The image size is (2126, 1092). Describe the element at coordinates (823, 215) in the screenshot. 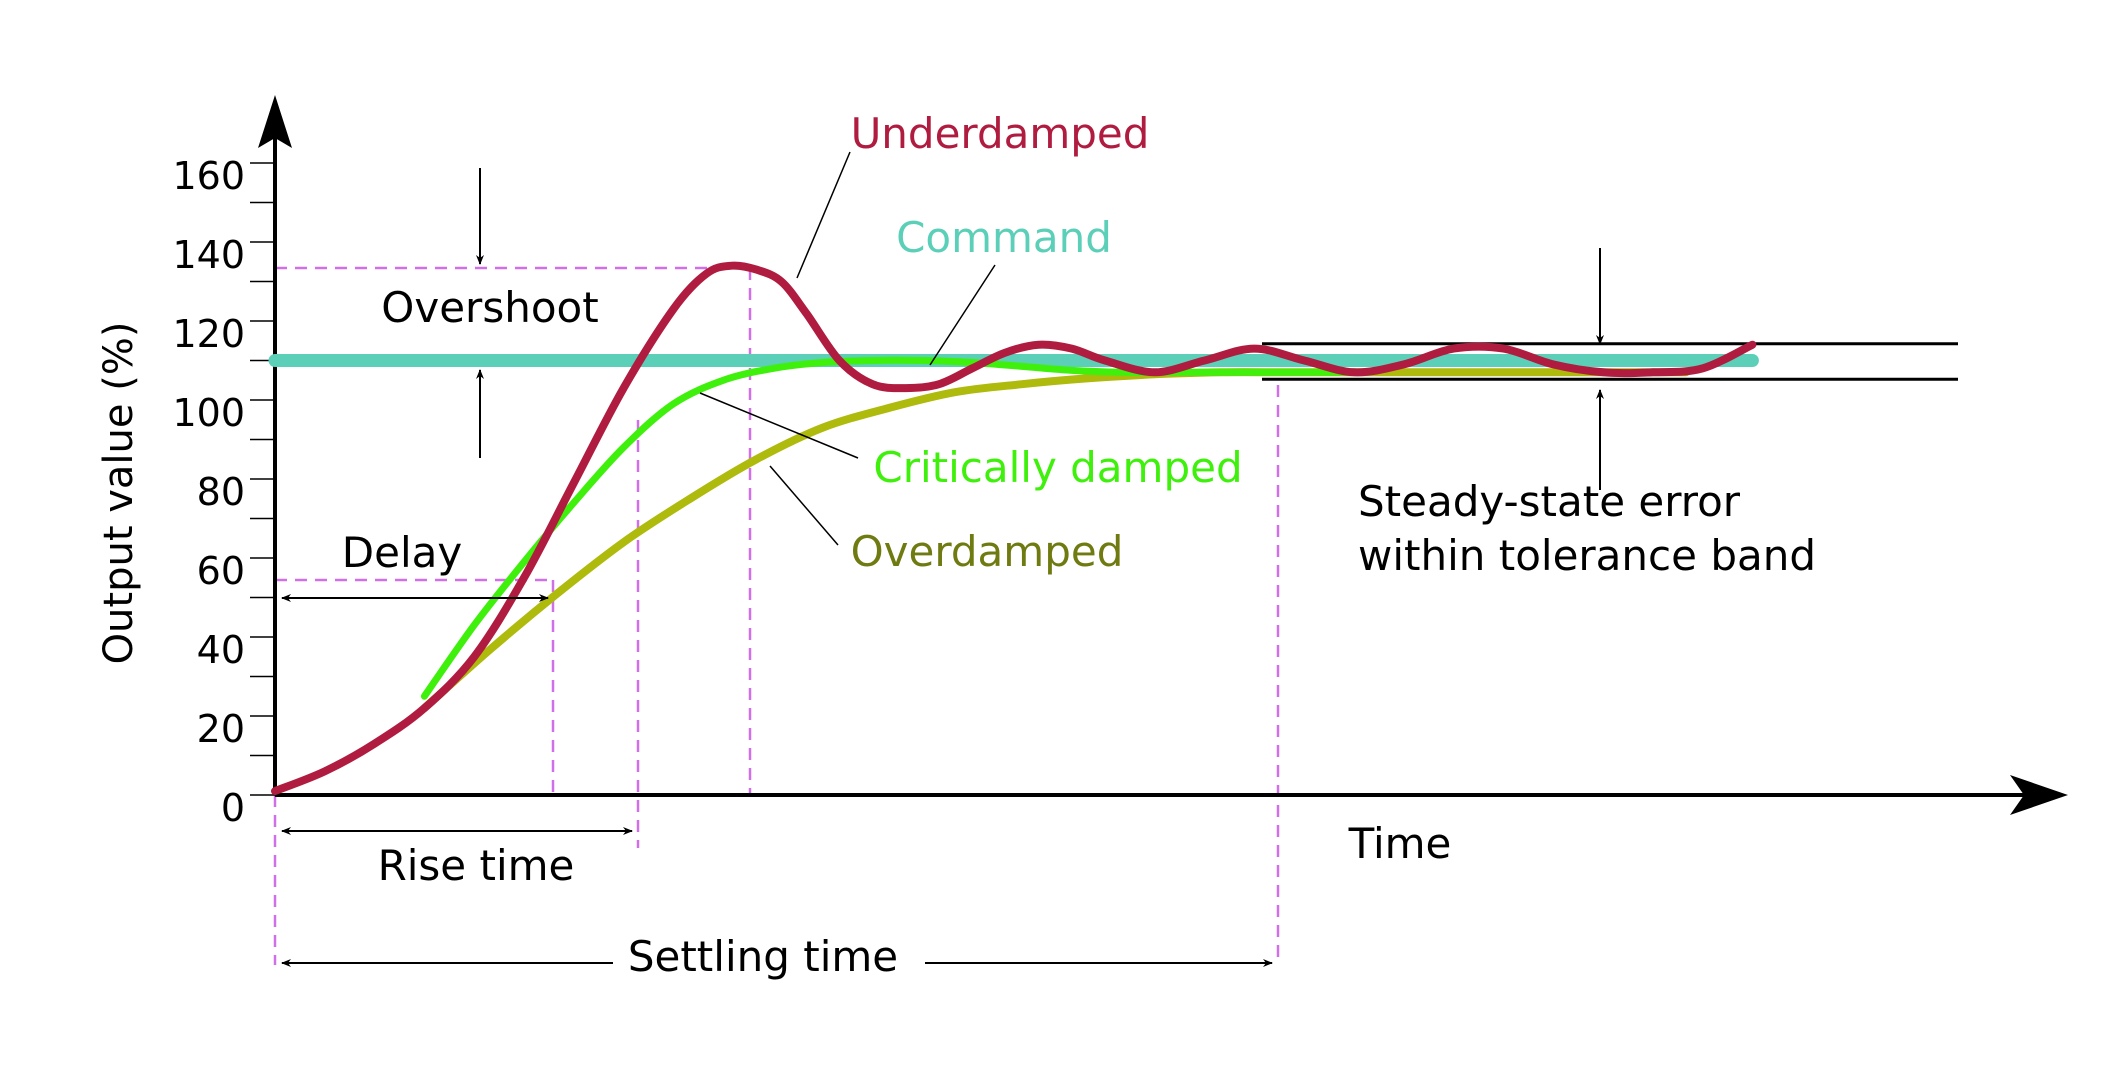

I see `underdamped-leader` at that location.